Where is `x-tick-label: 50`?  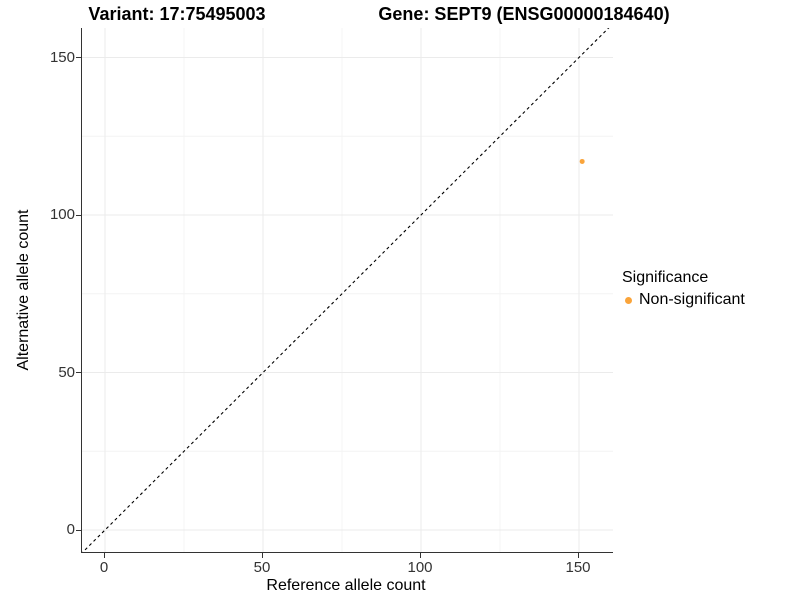
x-tick-label: 50 is located at coordinates (262, 567).